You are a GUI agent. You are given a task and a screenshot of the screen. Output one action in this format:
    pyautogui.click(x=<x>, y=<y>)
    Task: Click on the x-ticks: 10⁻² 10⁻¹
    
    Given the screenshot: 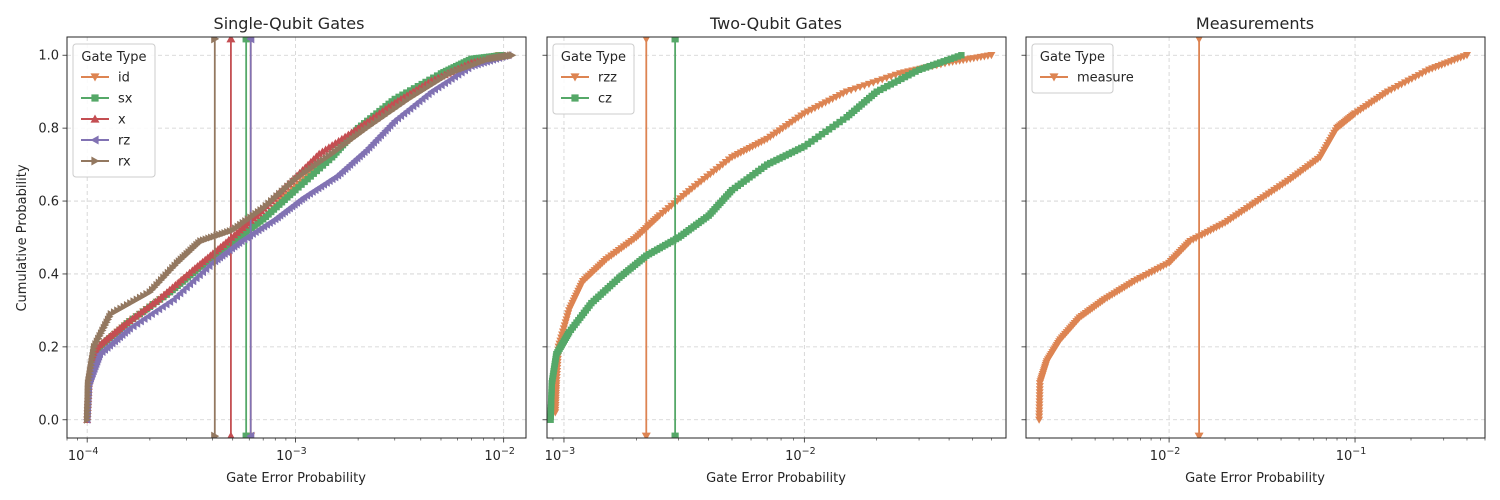 What is the action you would take?
    pyautogui.click(x=1258, y=451)
    